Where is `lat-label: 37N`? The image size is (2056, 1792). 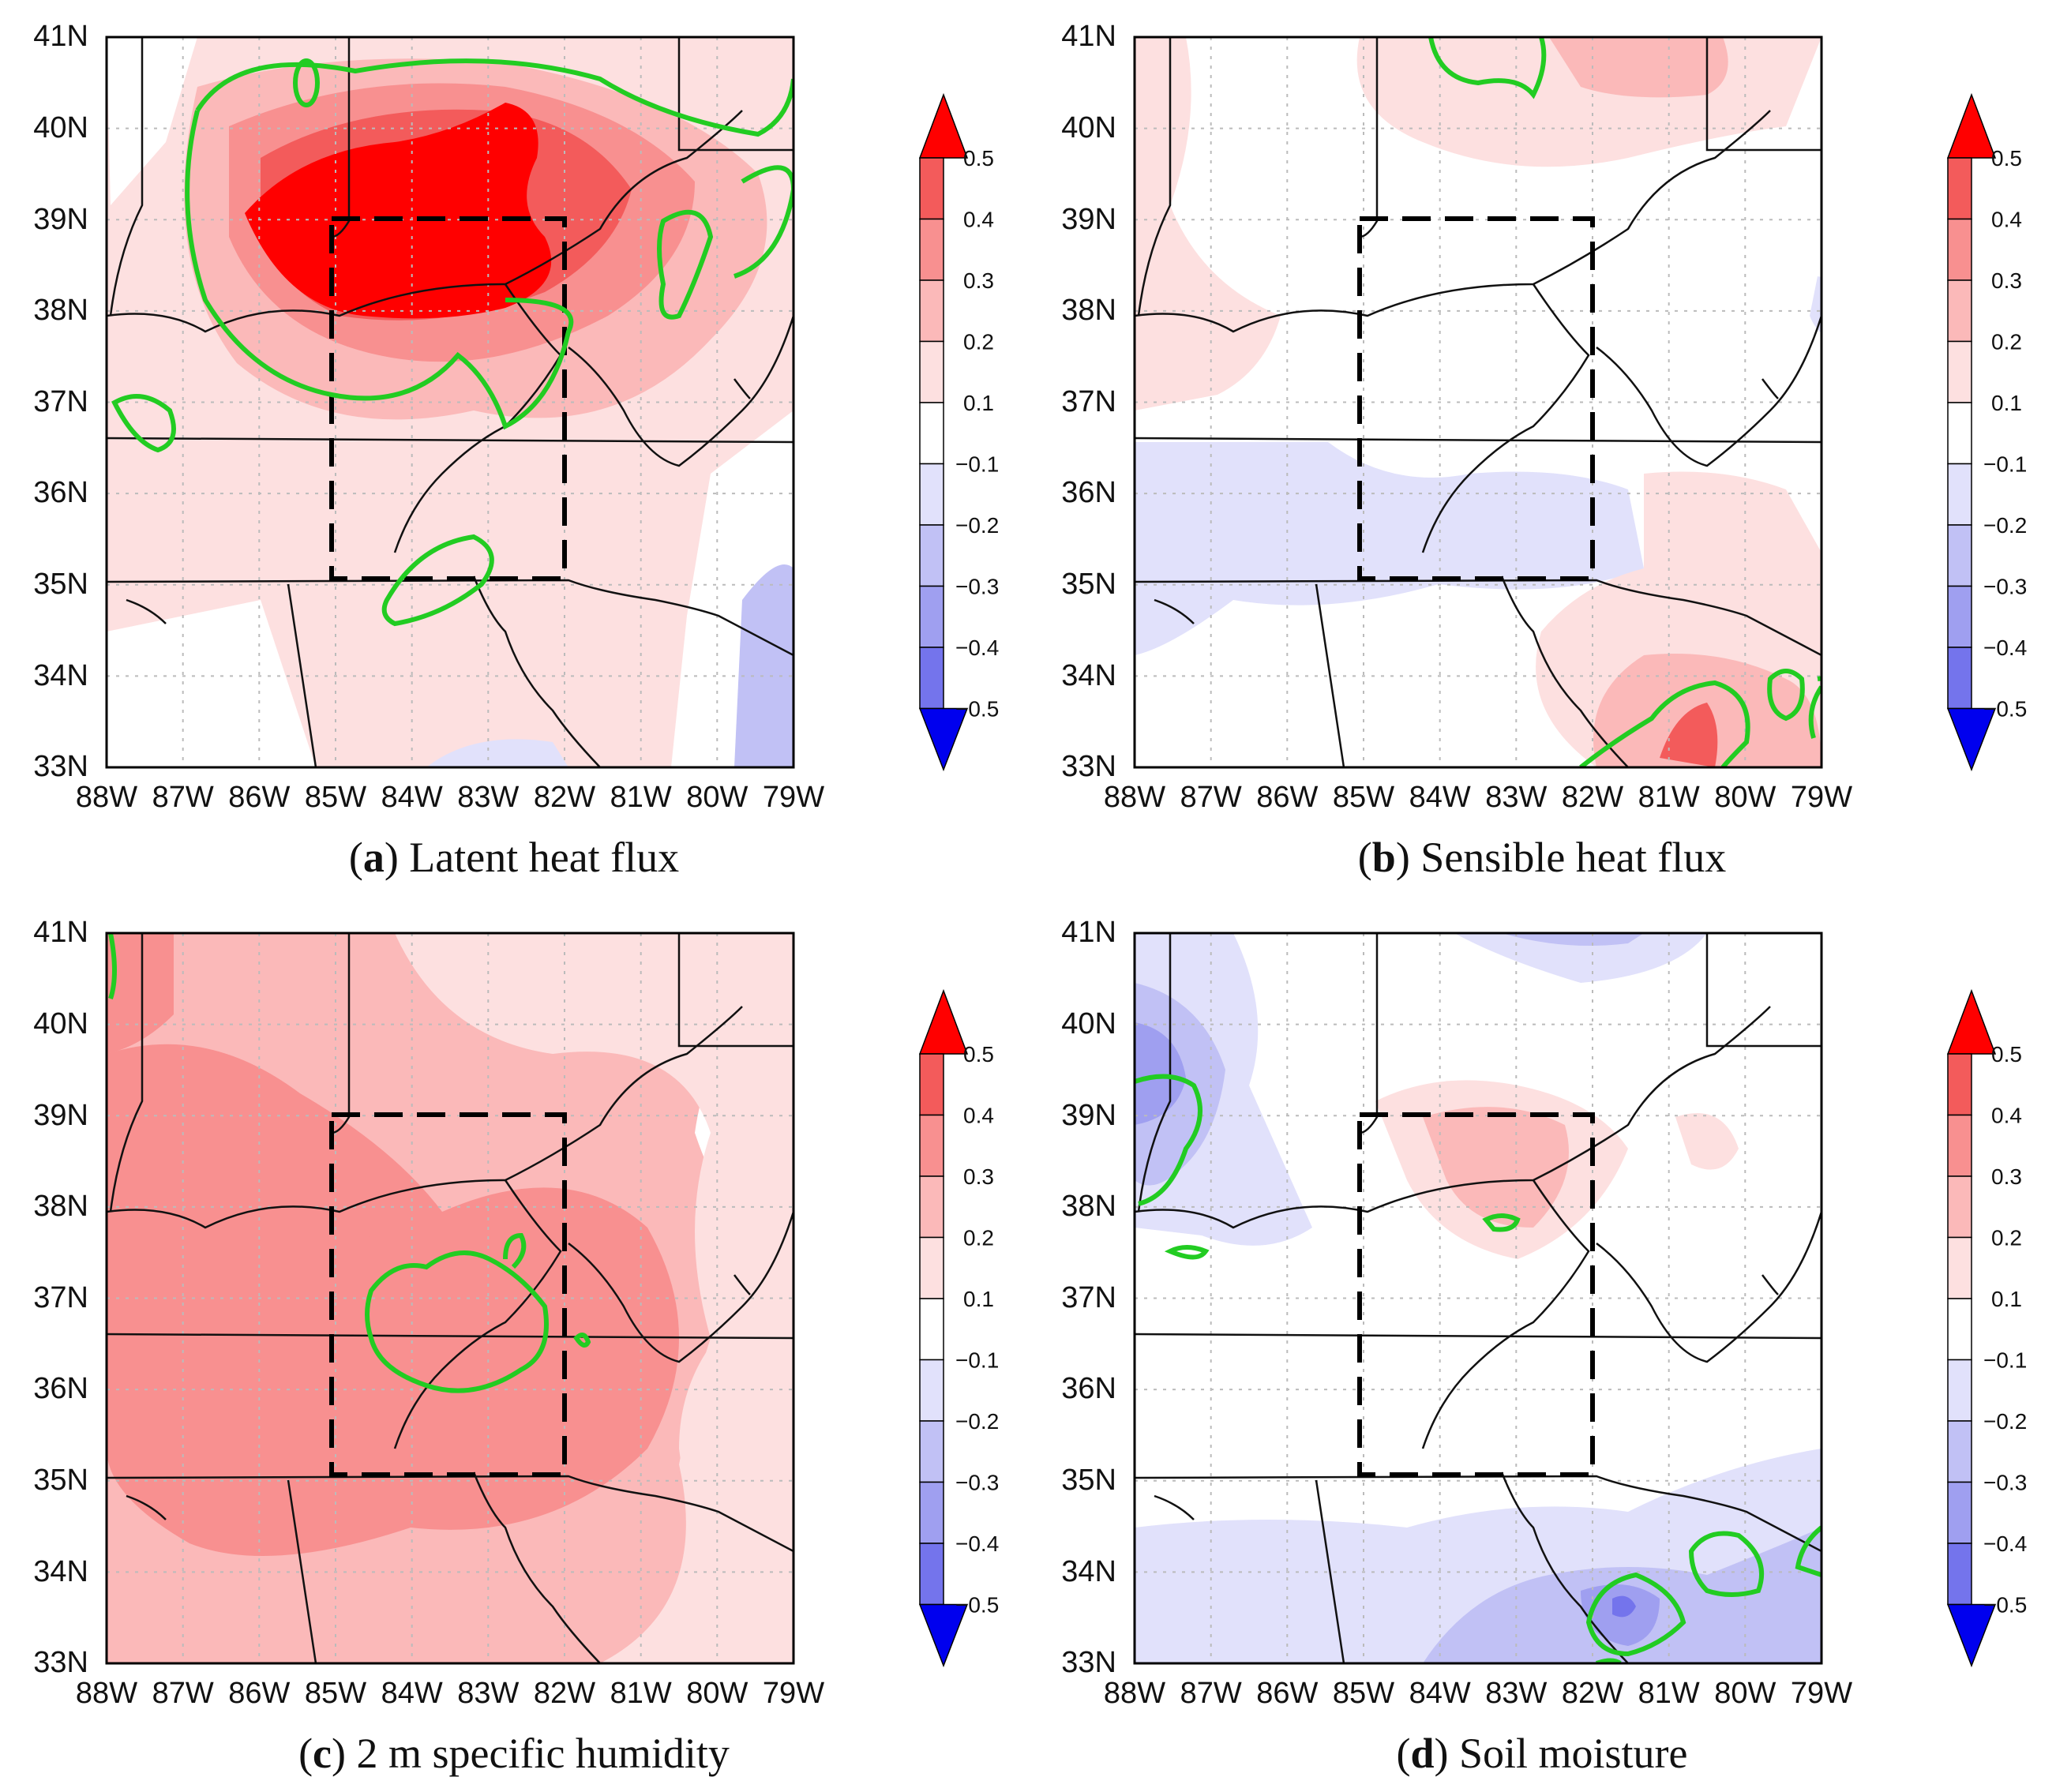
lat-label: 37N is located at coordinates (60, 401).